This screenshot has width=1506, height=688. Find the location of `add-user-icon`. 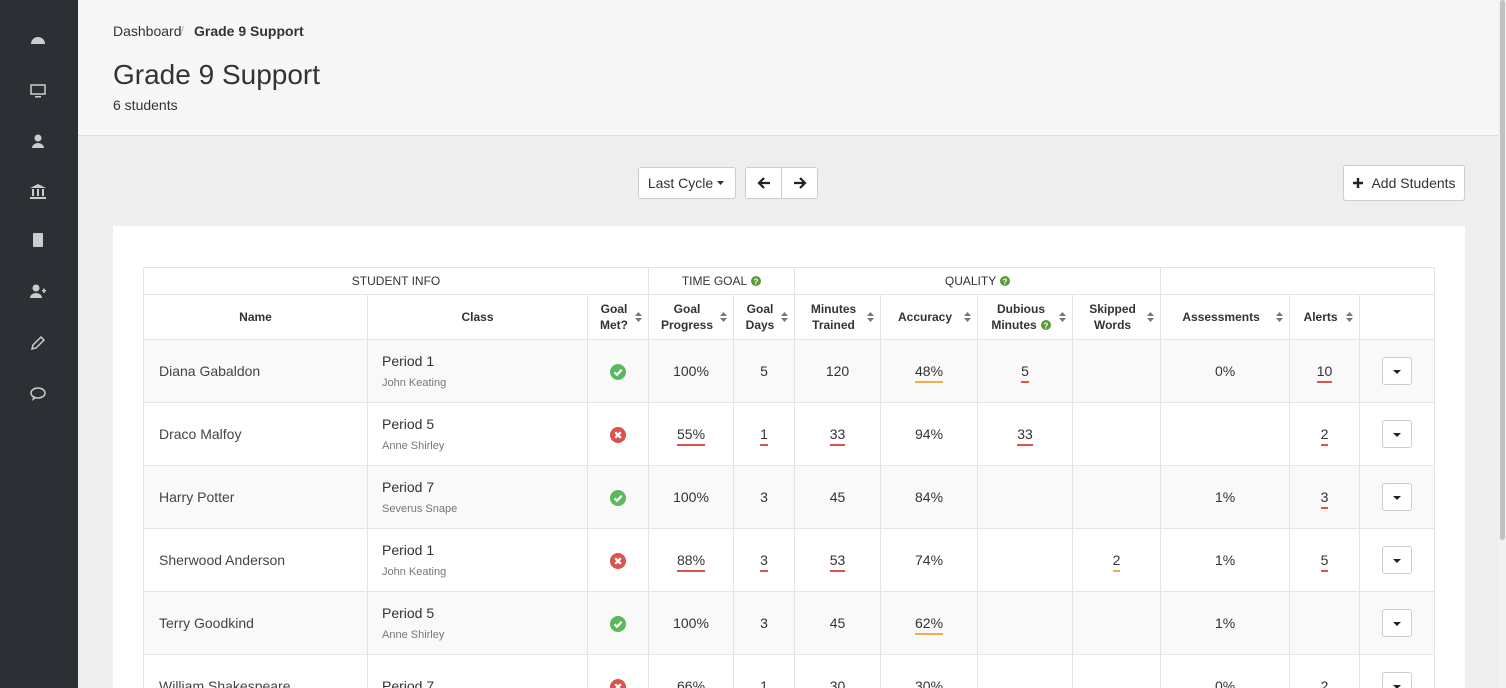

add-user-icon is located at coordinates (38, 291).